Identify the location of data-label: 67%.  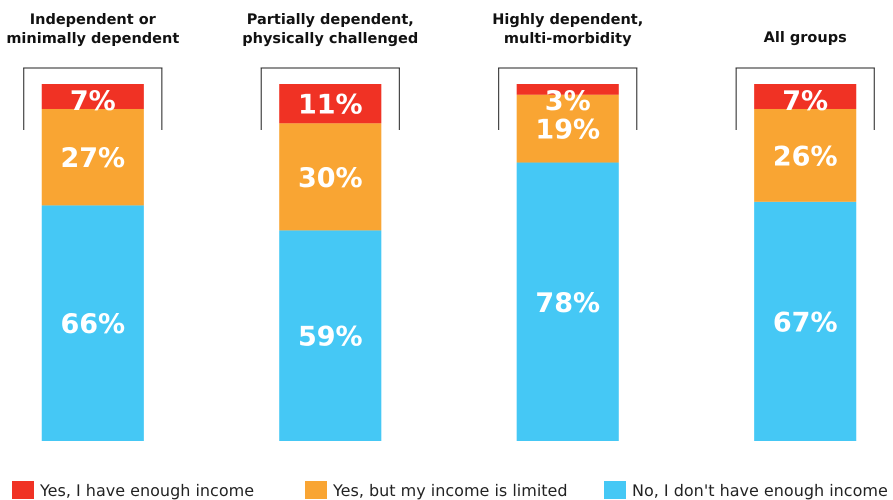
(805, 322).